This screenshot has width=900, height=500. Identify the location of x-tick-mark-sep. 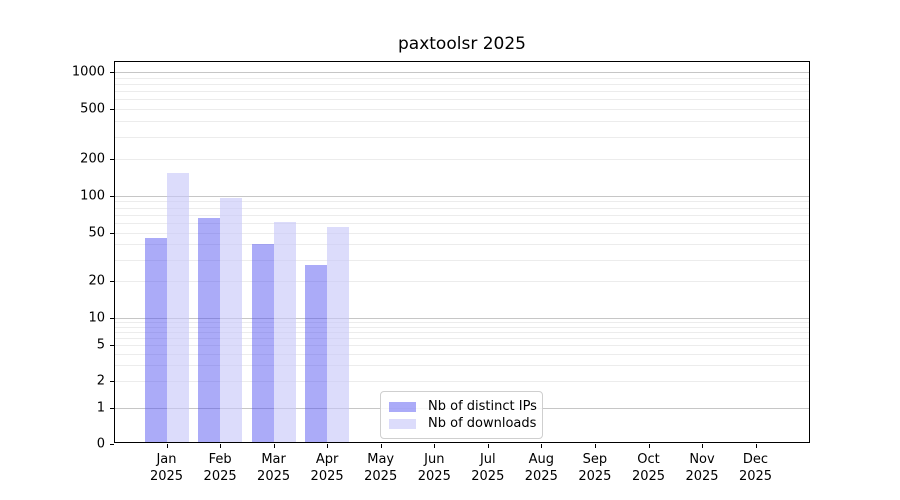
(595, 446).